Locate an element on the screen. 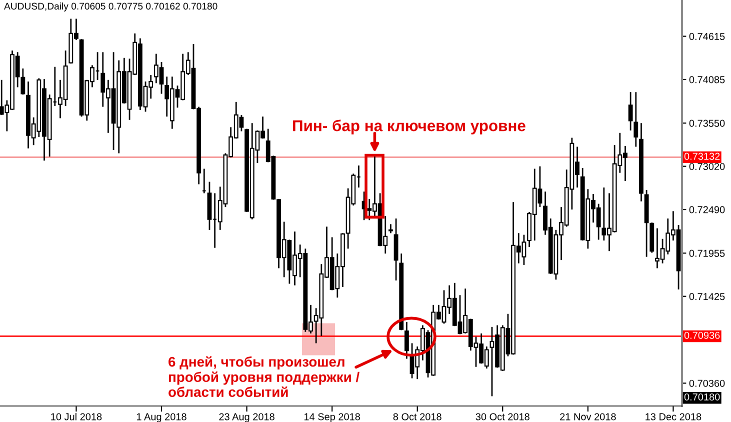 This screenshot has height=422, width=731. x-tick-label: 21 Nov 2018 is located at coordinates (588, 416).